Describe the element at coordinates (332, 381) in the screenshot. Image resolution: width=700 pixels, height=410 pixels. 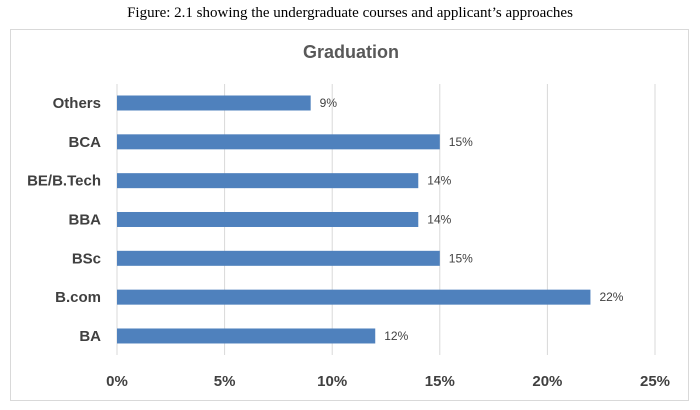
I see `x-tick-label: 10%` at that location.